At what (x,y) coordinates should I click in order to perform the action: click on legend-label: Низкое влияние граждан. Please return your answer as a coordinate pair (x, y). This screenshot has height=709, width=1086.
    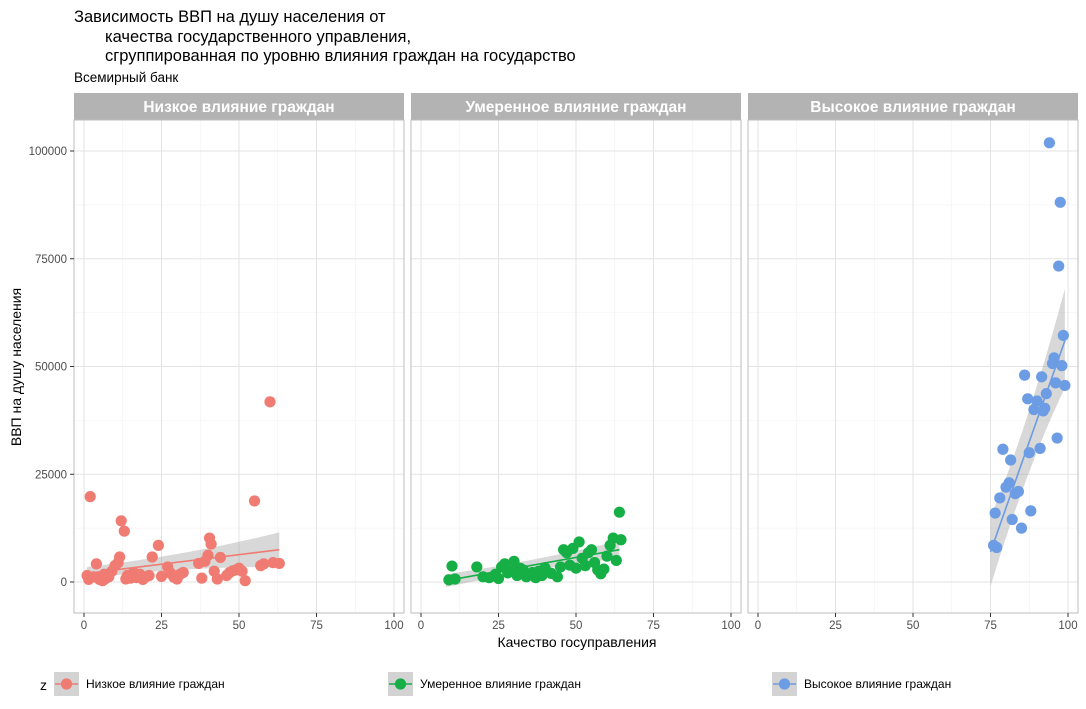
    Looking at the image, I should click on (155, 684).